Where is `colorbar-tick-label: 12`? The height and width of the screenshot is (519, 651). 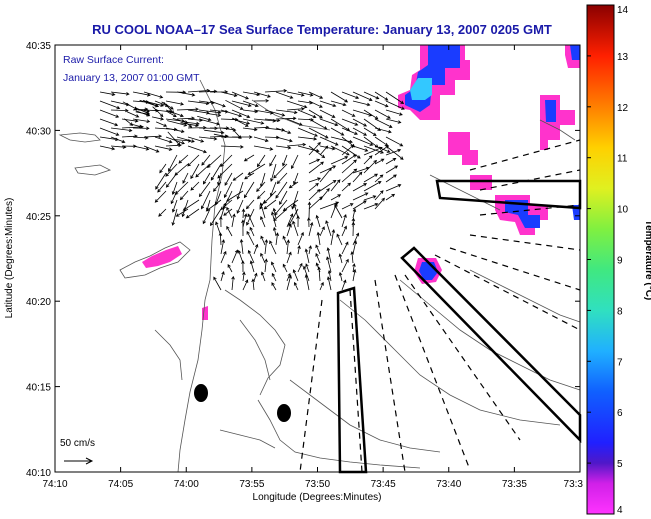
colorbar-tick-label: 12 is located at coordinates (623, 108).